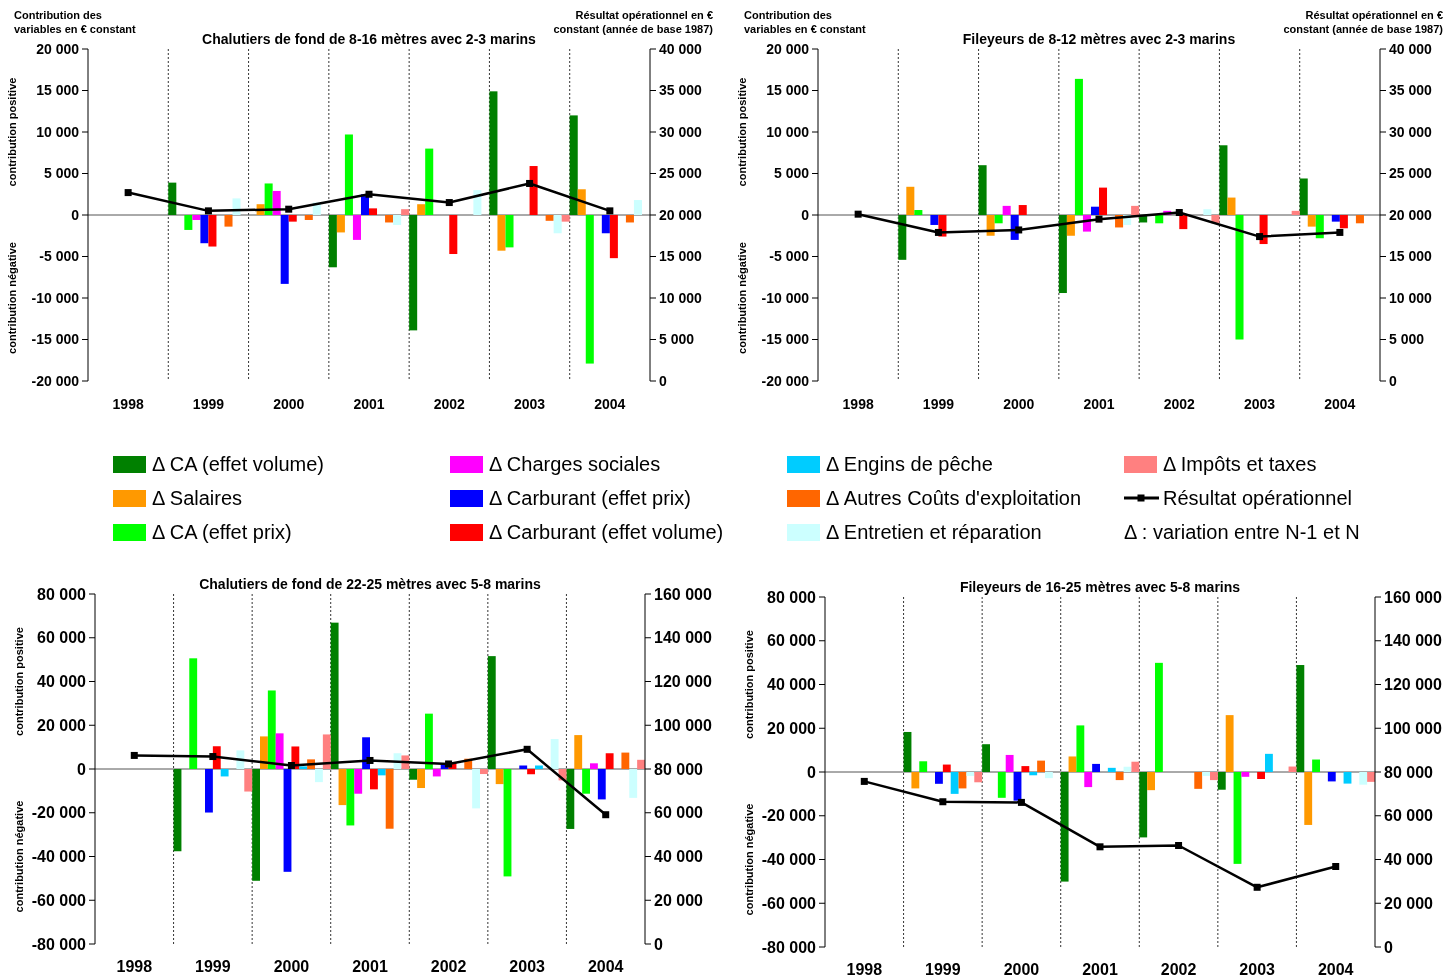 This screenshot has width=1446, height=980. I want to click on y2-tick-label: 35 000, so click(681, 90).